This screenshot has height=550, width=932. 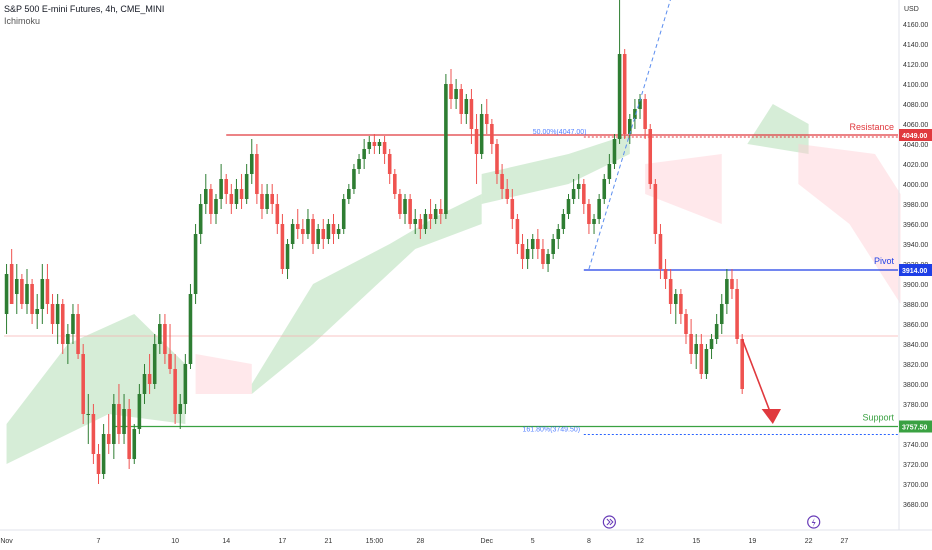 I want to click on time-tick-label: 21, so click(x=328, y=541).